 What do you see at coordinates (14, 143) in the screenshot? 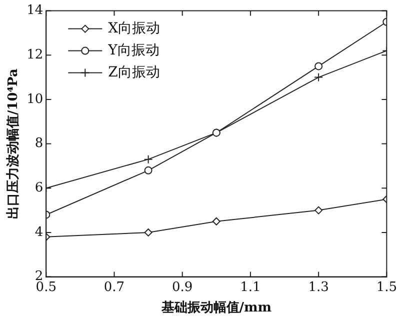
I see `y-axis-title: 出口压力波动幅值/10⁴Pa` at bounding box center [14, 143].